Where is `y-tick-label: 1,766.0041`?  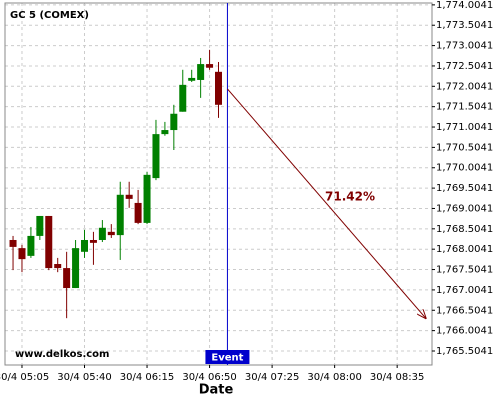
y-tick-label: 1,766.0041 is located at coordinates (464, 331).